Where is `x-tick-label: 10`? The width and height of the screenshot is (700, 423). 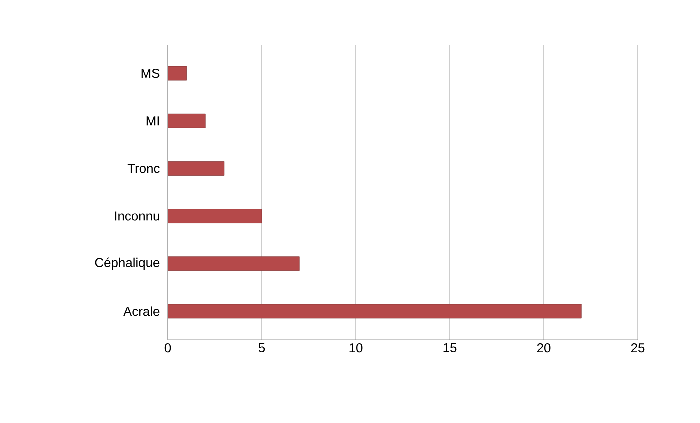
x-tick-label: 10 is located at coordinates (356, 348).